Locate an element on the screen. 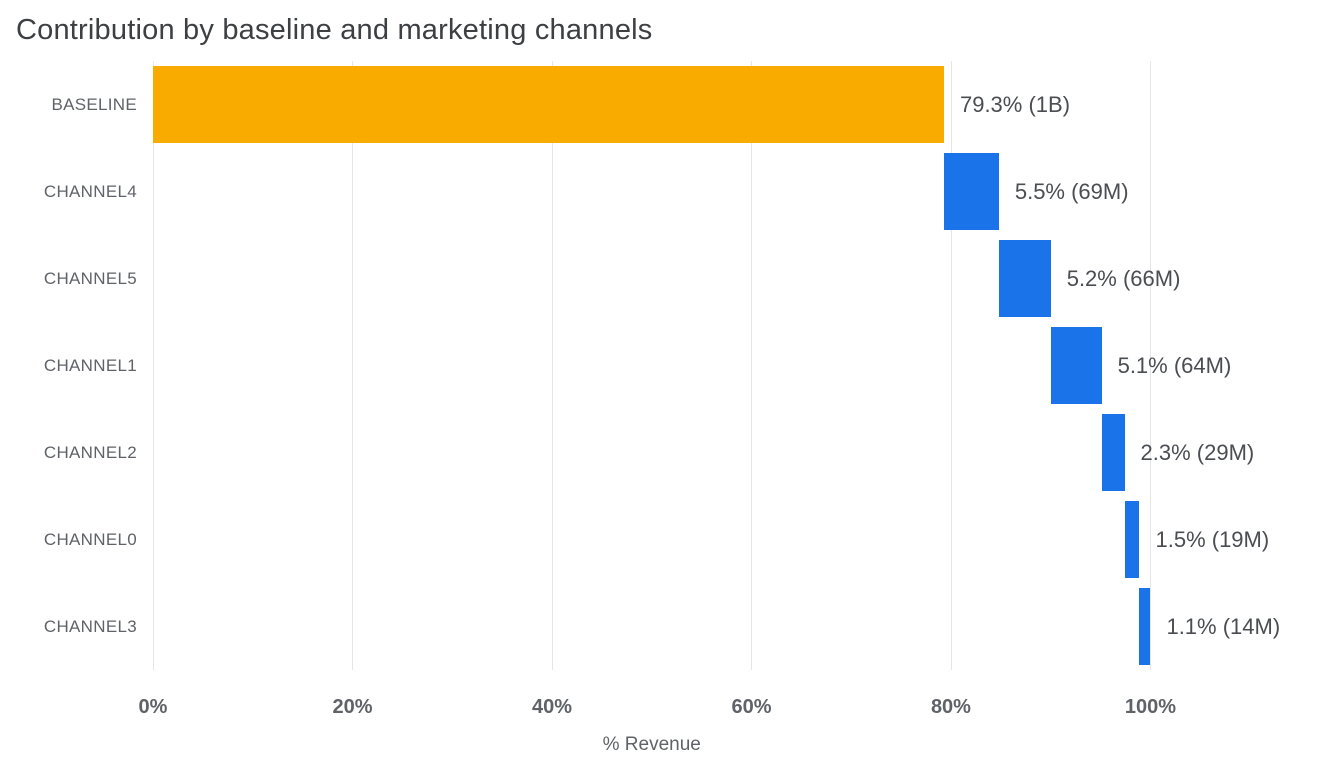 This screenshot has width=1330, height=781. value-label: 1.1% (14M) is located at coordinates (1223, 626).